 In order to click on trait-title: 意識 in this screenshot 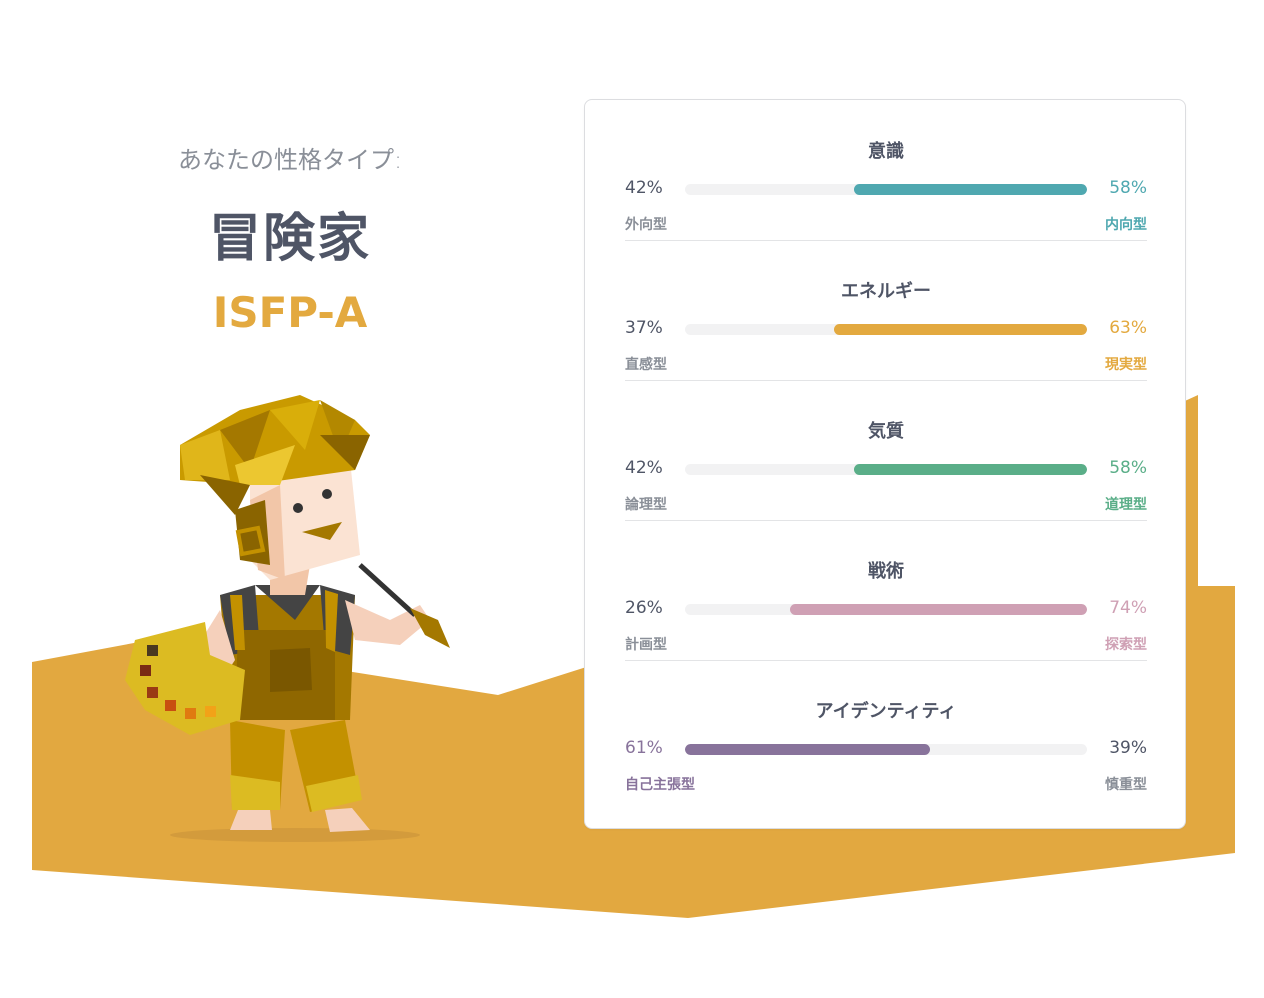, I will do `click(886, 151)`.